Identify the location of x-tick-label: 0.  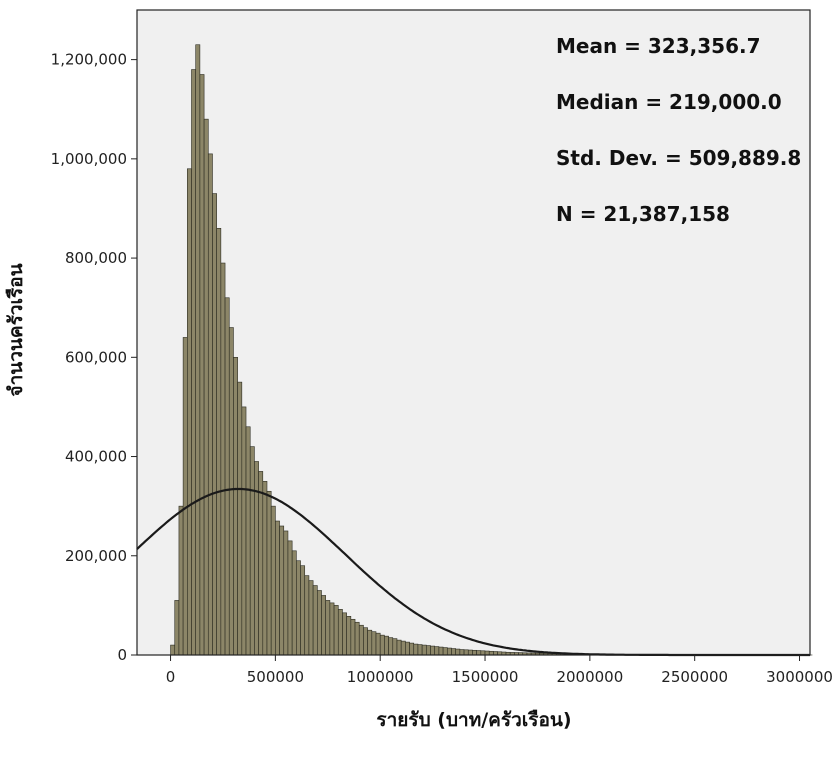
(171, 677).